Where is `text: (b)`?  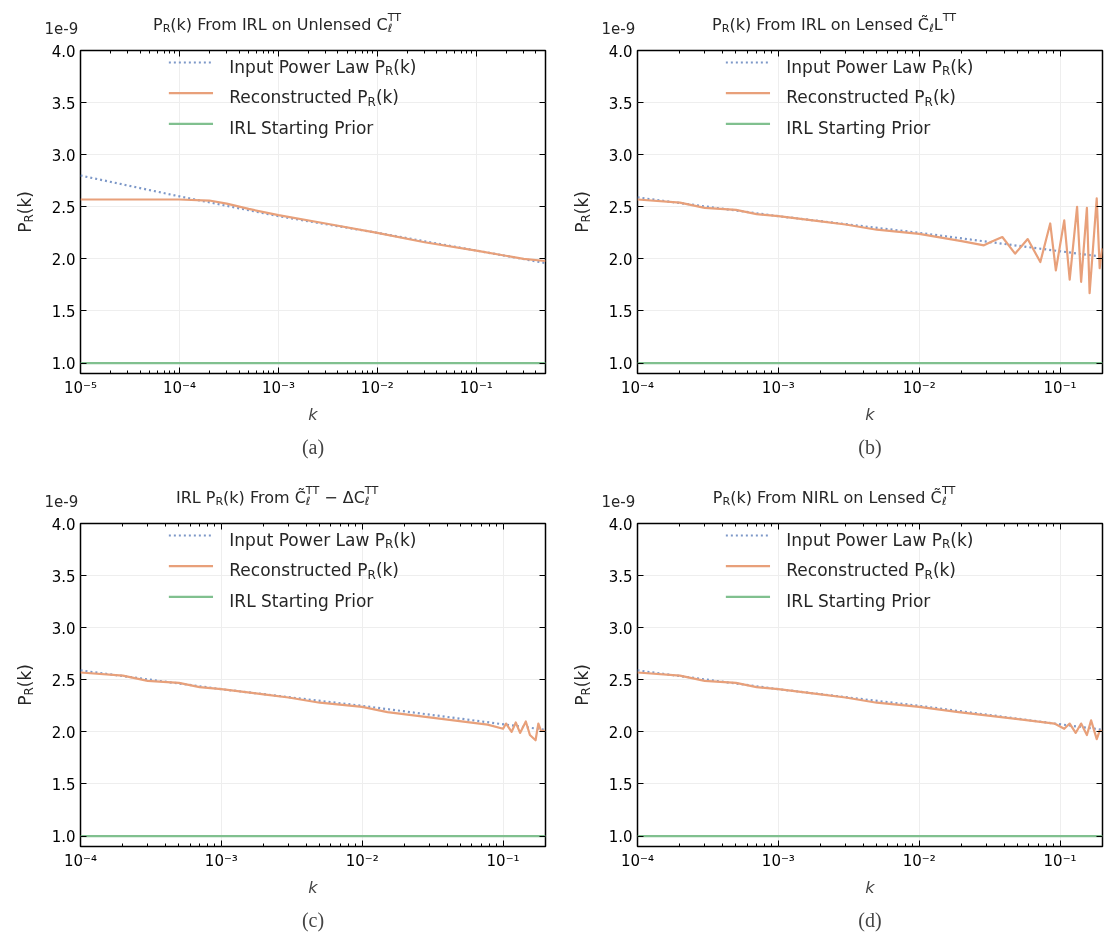 text: (b) is located at coordinates (870, 447).